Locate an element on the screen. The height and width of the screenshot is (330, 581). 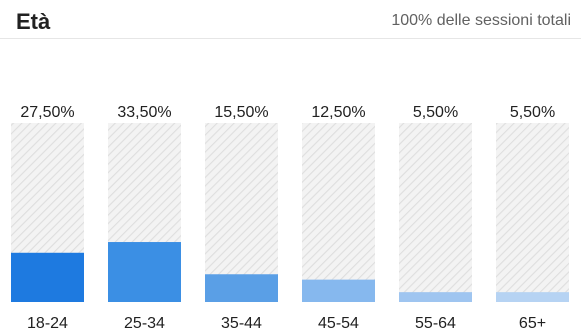
category-label-18-24: 18-24 is located at coordinates (47, 322).